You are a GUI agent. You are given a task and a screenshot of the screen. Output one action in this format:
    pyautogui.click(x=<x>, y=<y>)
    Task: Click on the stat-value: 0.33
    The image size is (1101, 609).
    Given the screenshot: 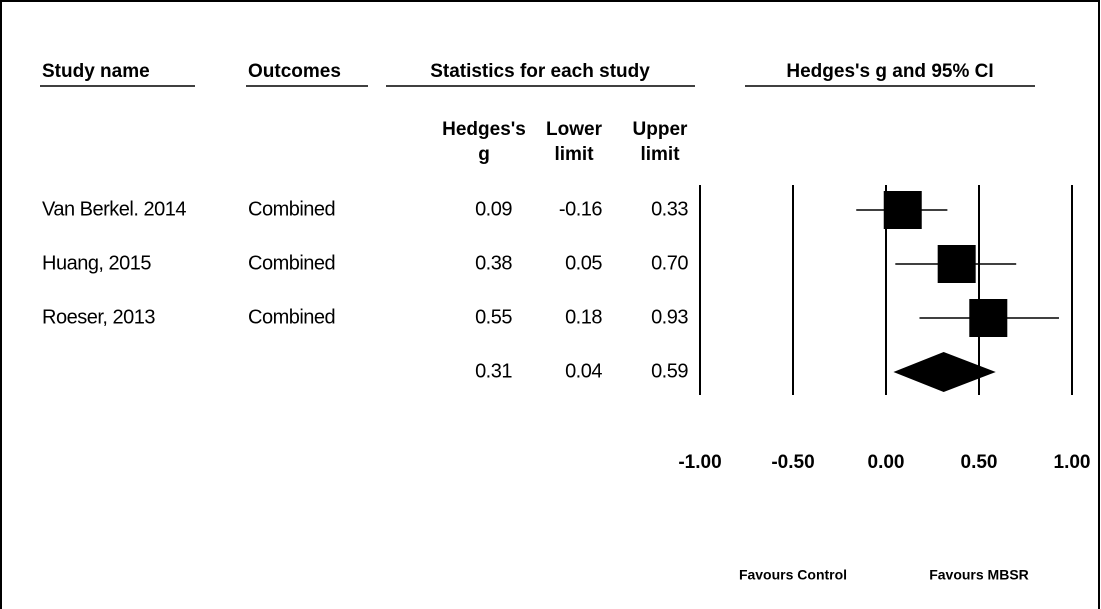 What is the action you would take?
    pyautogui.click(x=669, y=209)
    